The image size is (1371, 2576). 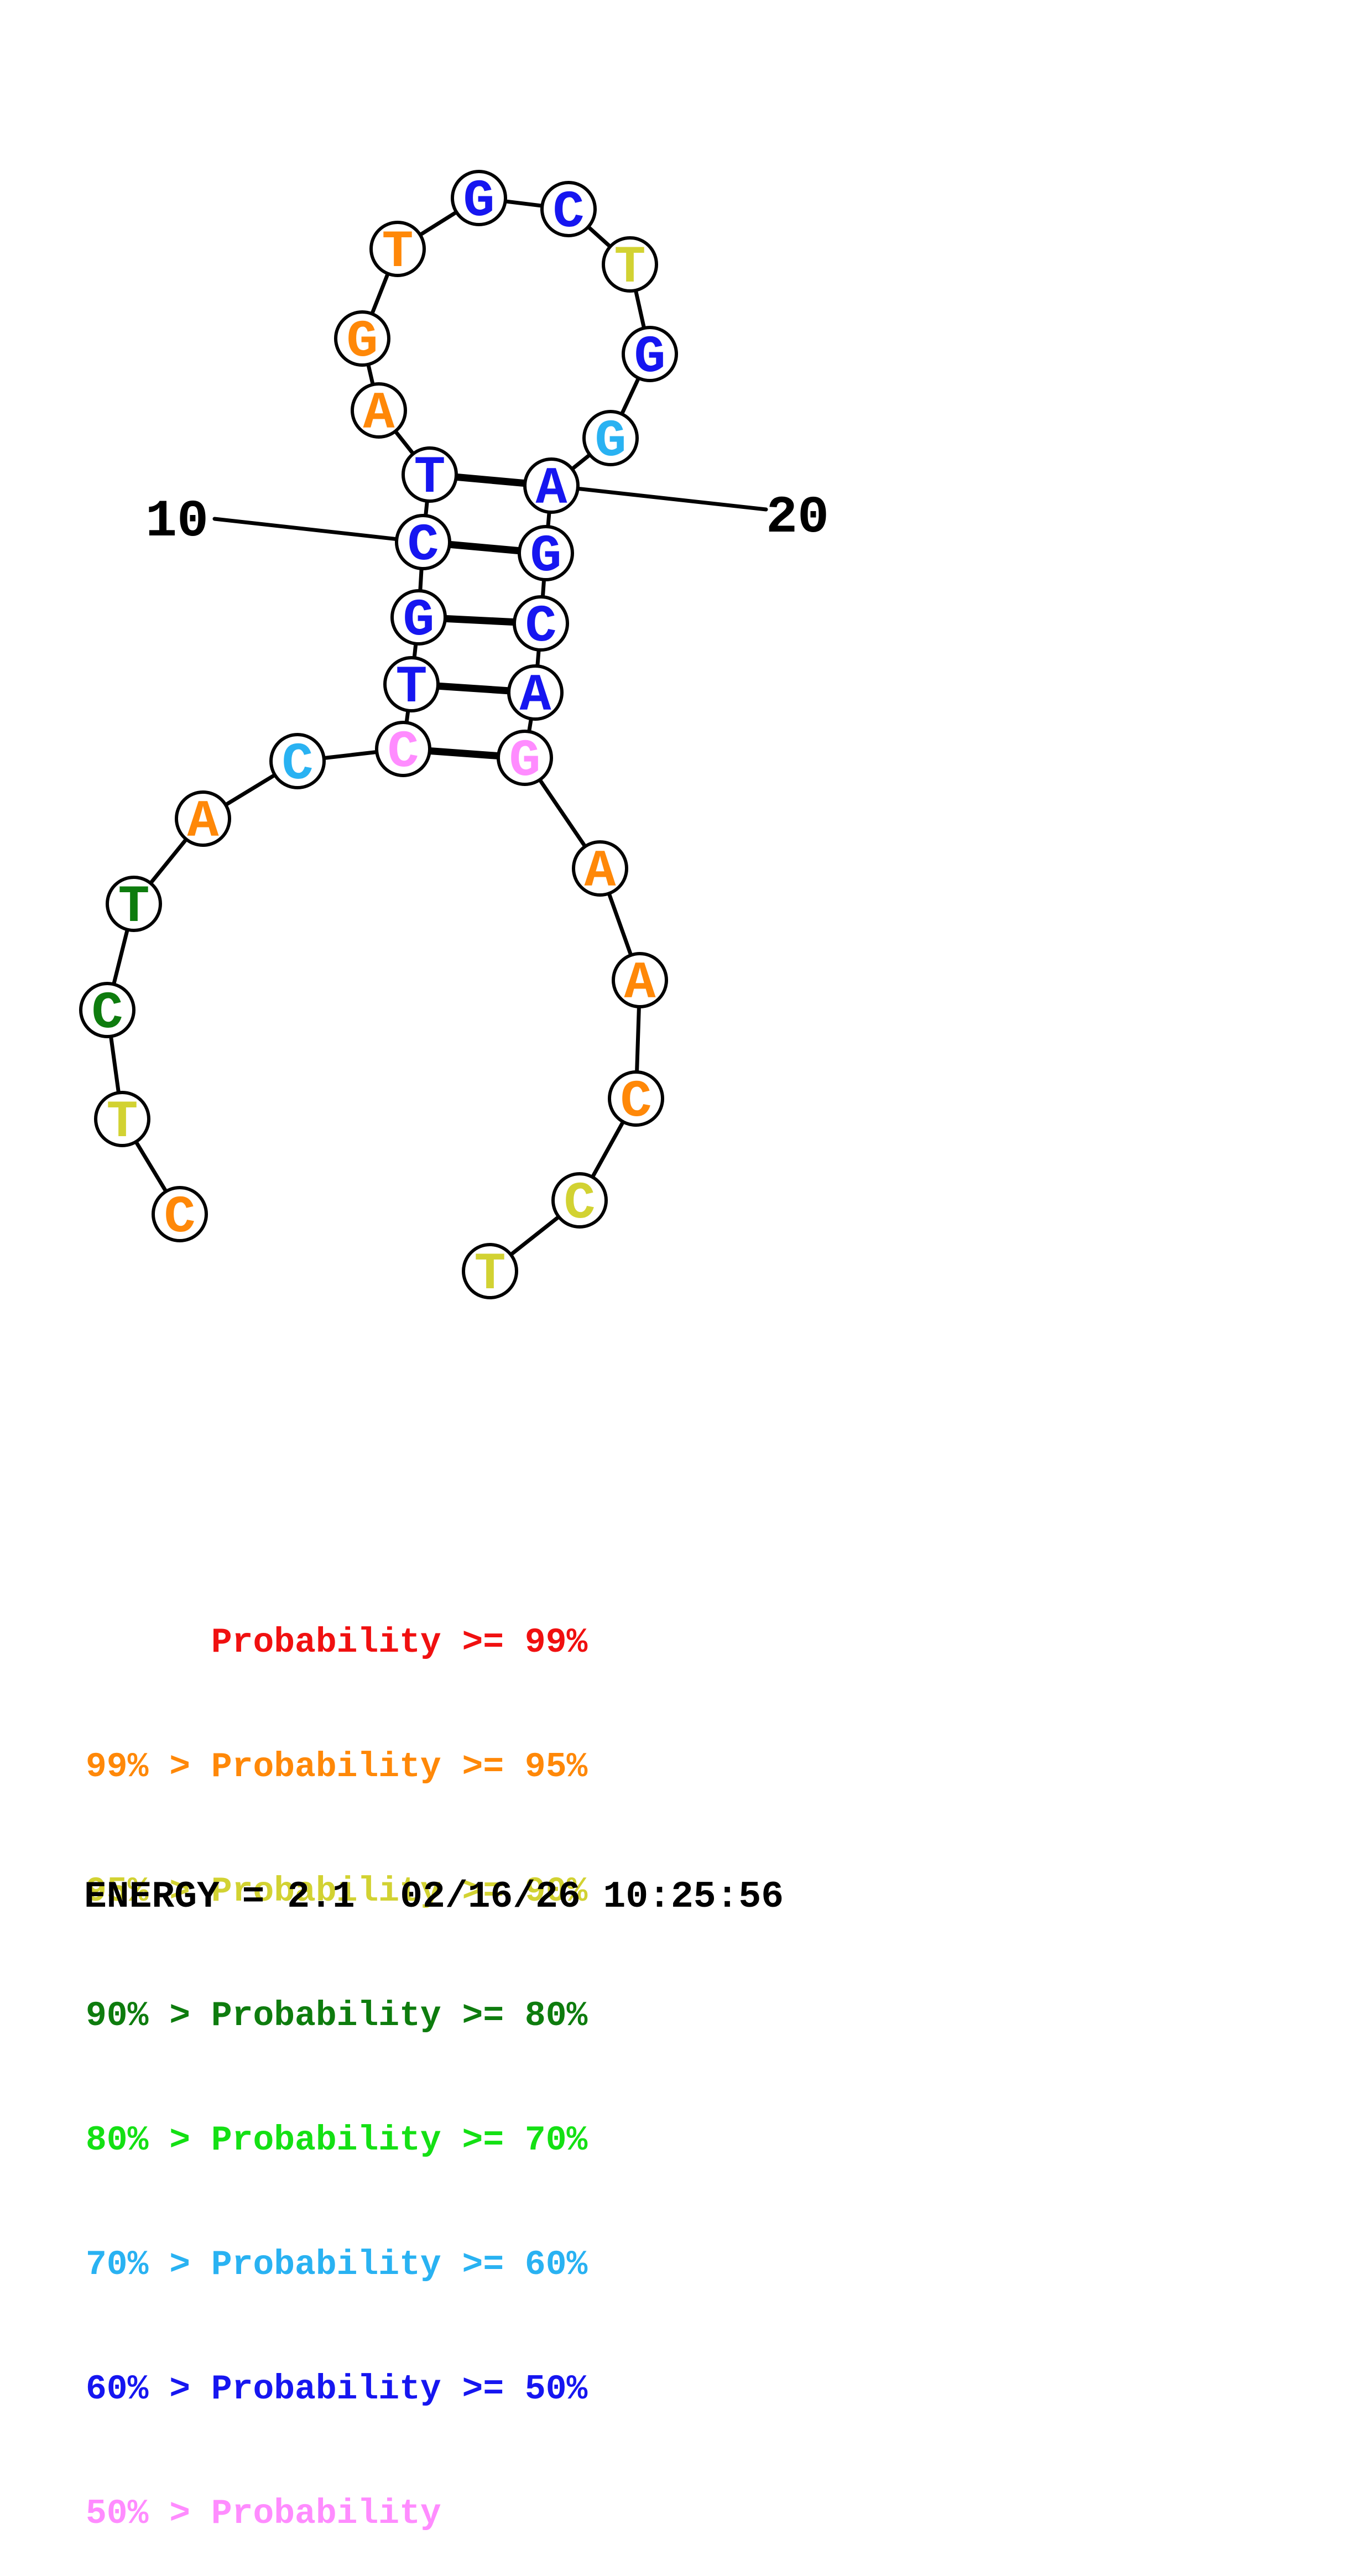 I want to click on position-label-20: 20, so click(x=798, y=518).